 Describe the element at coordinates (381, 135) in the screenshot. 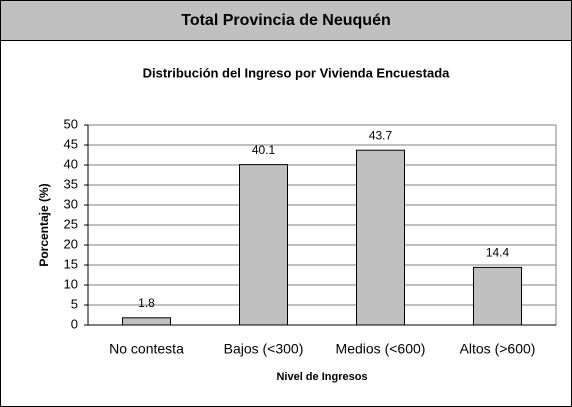

I see `data-label: 43.7` at that location.